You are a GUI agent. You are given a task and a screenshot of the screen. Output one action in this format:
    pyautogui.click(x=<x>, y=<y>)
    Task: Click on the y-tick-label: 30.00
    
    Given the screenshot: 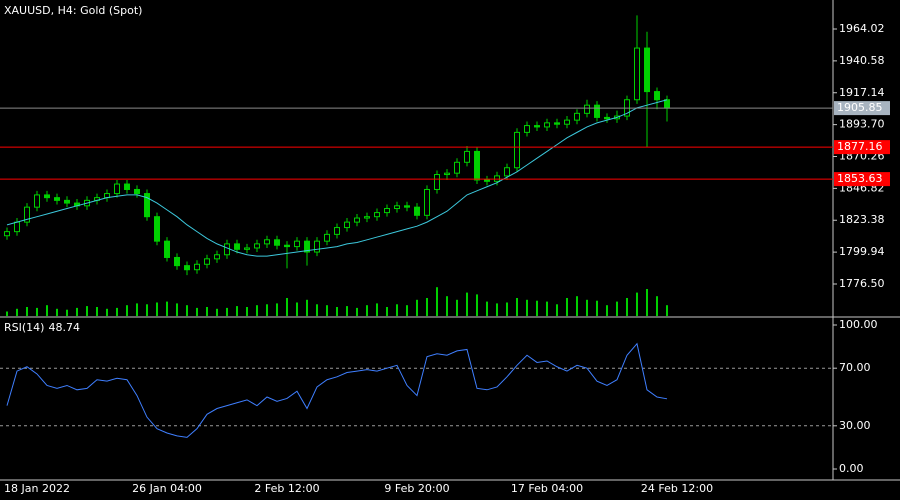 What is the action you would take?
    pyautogui.click(x=855, y=425)
    